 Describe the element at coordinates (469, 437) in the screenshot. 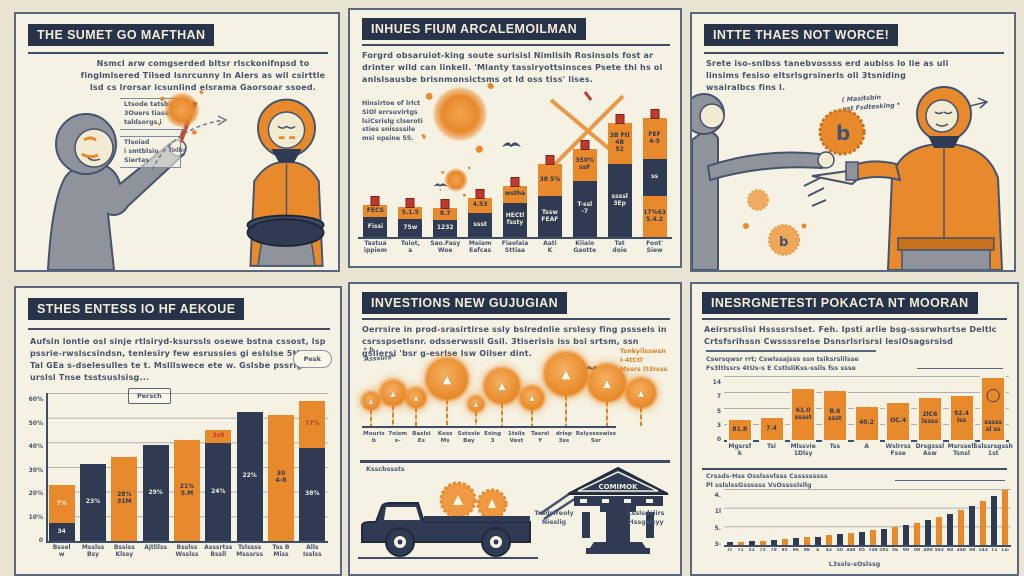

I see `flower-label: Sstssle Bay` at that location.